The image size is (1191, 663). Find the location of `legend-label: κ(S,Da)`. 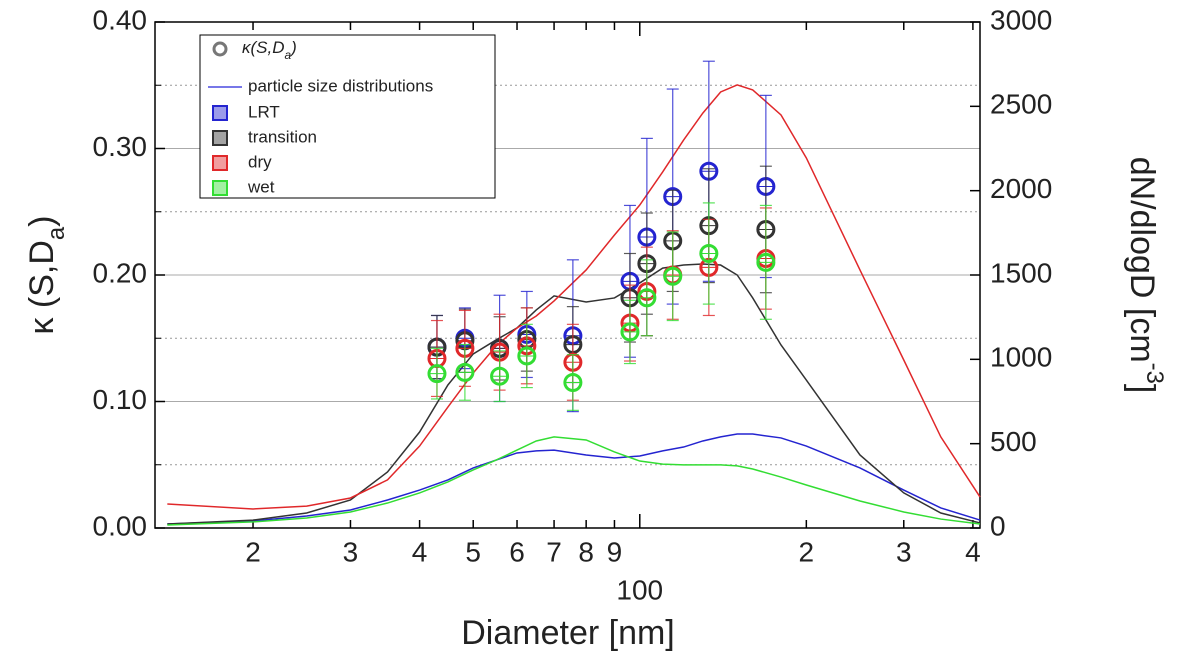

legend-label: κ(S,Da) is located at coordinates (269, 50).